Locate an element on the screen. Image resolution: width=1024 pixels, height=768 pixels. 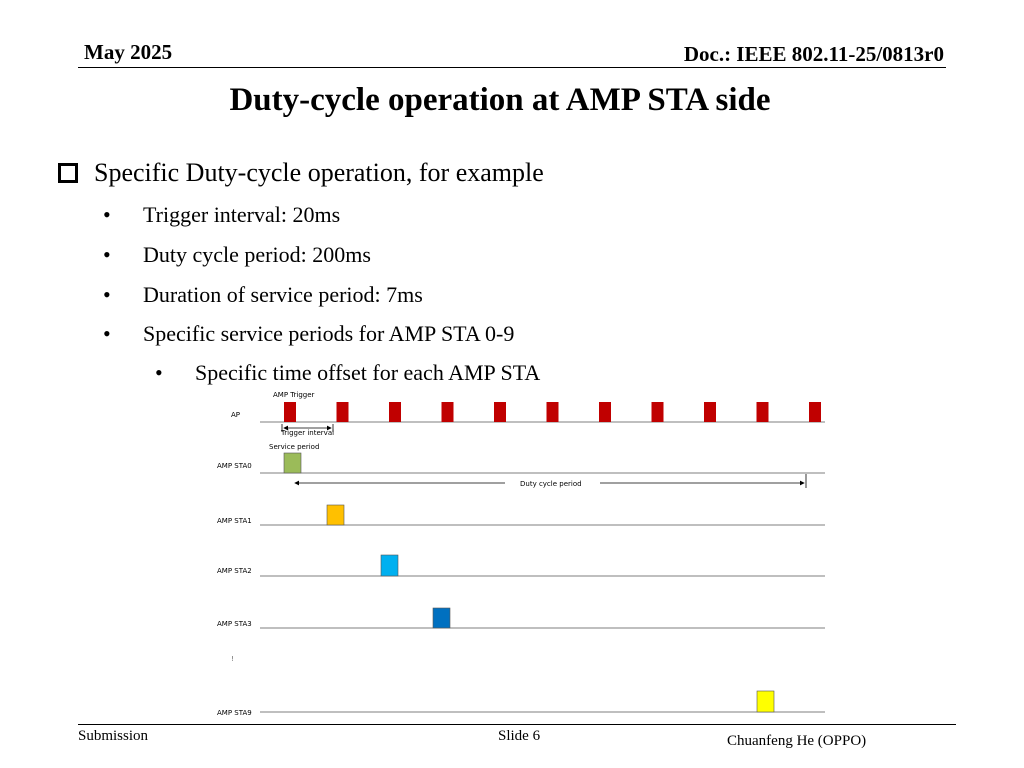
row-label-sta1: AMP STA1 is located at coordinates (234, 521).